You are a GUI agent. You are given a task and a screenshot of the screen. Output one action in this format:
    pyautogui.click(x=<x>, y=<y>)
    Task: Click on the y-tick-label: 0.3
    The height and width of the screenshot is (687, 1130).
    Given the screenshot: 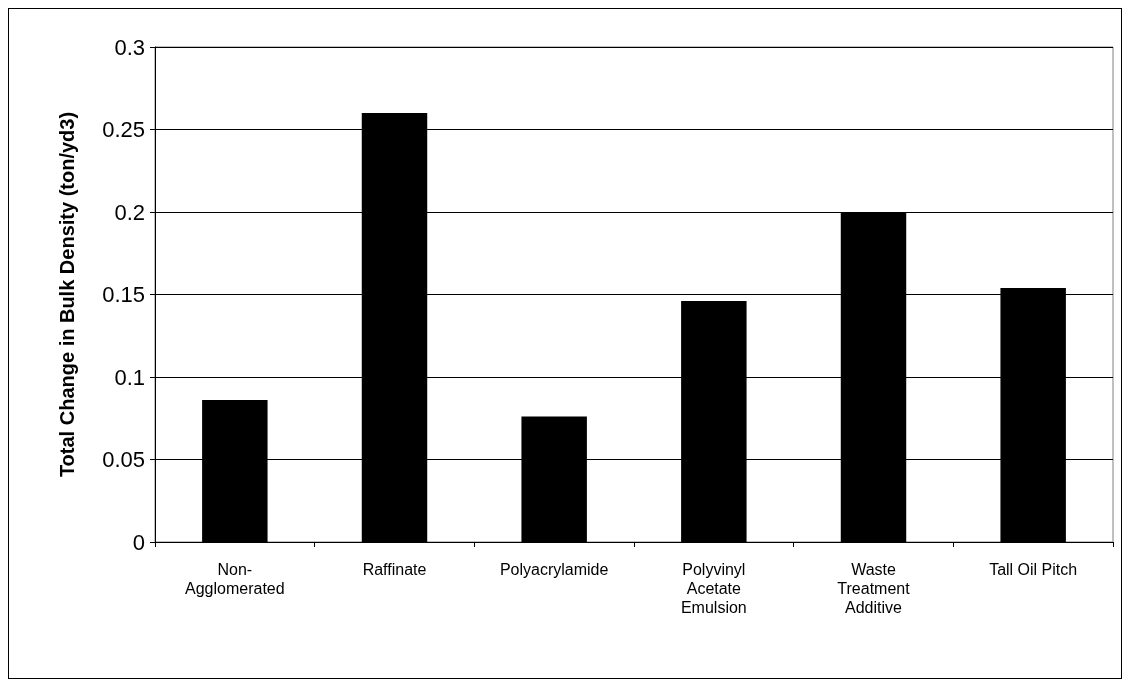 What is the action you would take?
    pyautogui.click(x=129, y=47)
    